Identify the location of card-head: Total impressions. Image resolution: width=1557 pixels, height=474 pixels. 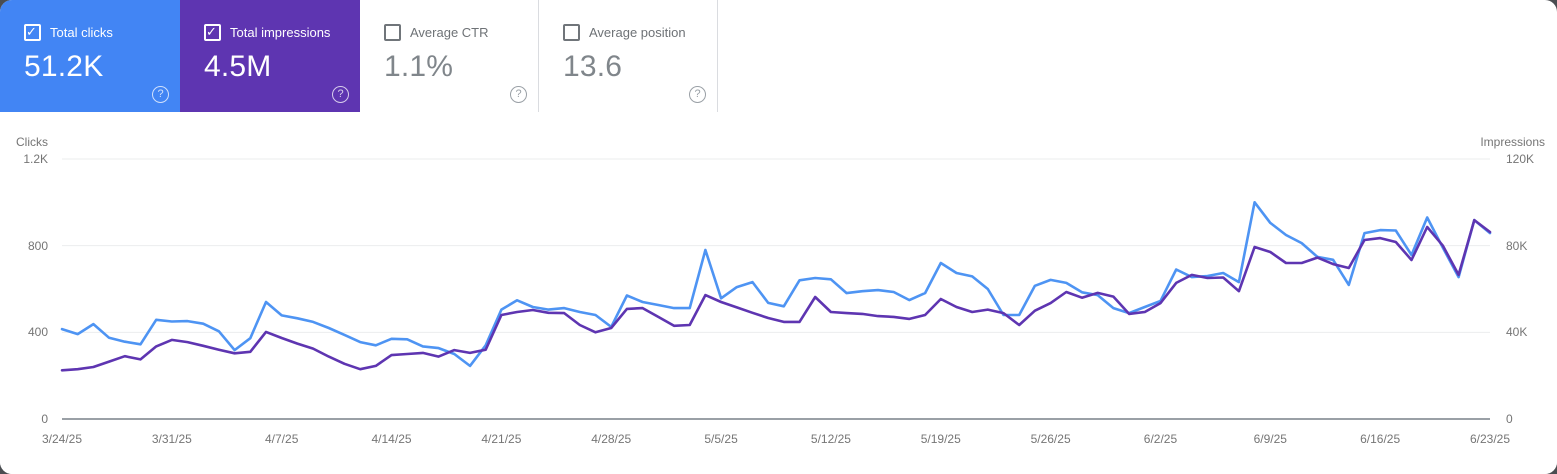
(282, 32).